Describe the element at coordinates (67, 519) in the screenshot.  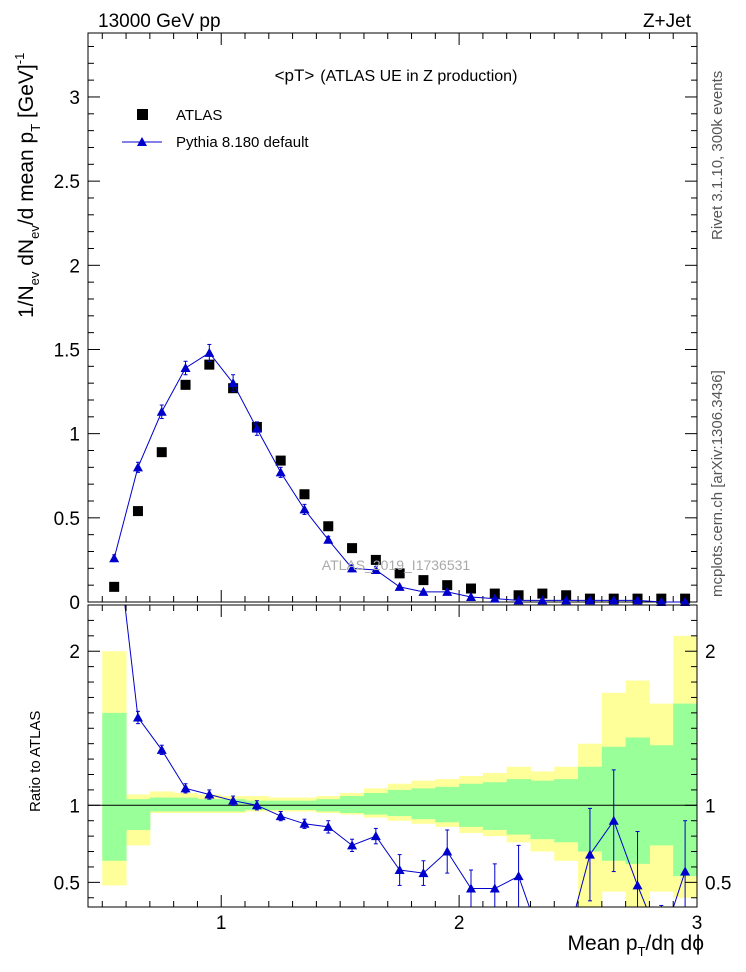
I see `main-ytick-label: 0.5` at that location.